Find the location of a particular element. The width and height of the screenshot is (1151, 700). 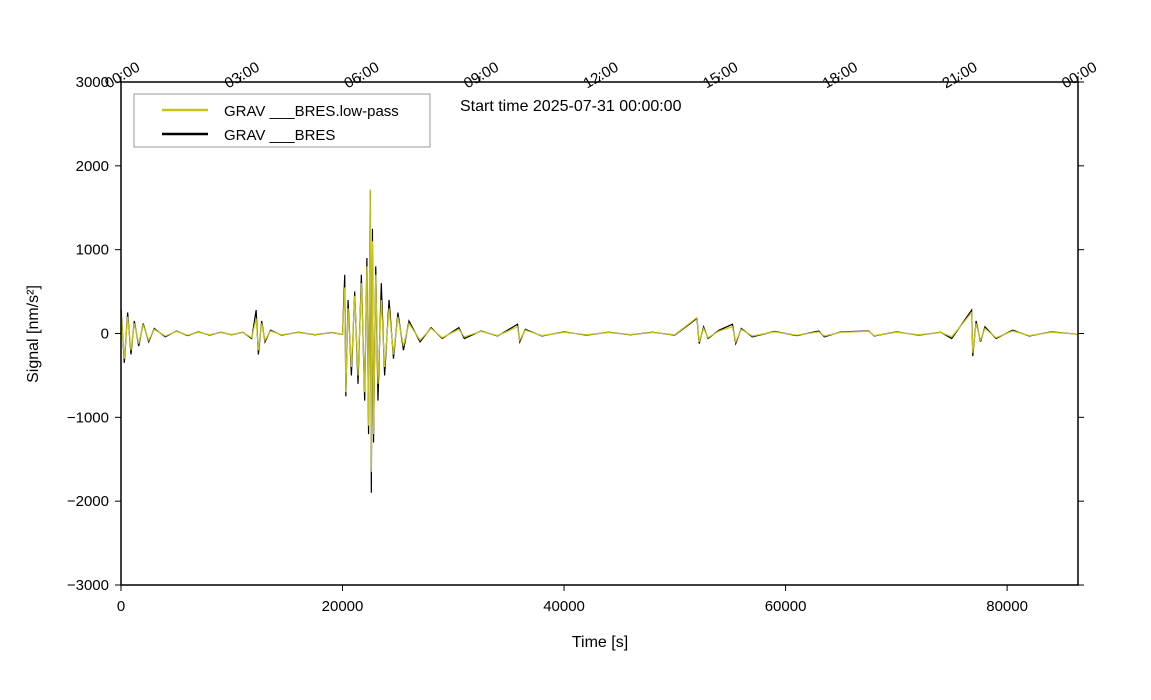

legend-box is located at coordinates (282, 120).